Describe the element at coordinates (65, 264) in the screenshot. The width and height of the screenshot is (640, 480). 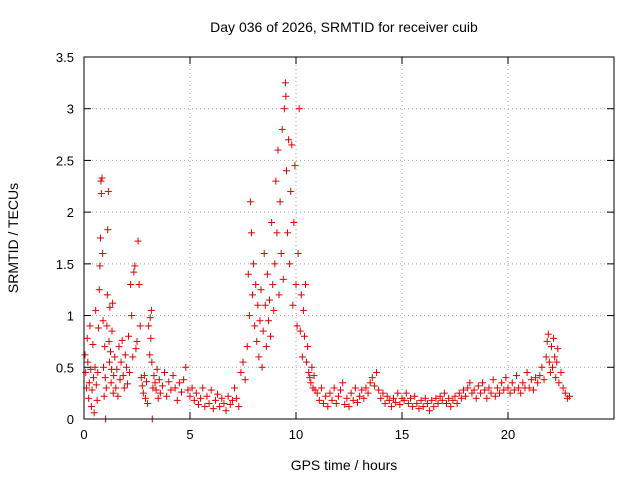
I see `y-tick-label: 1.5` at that location.